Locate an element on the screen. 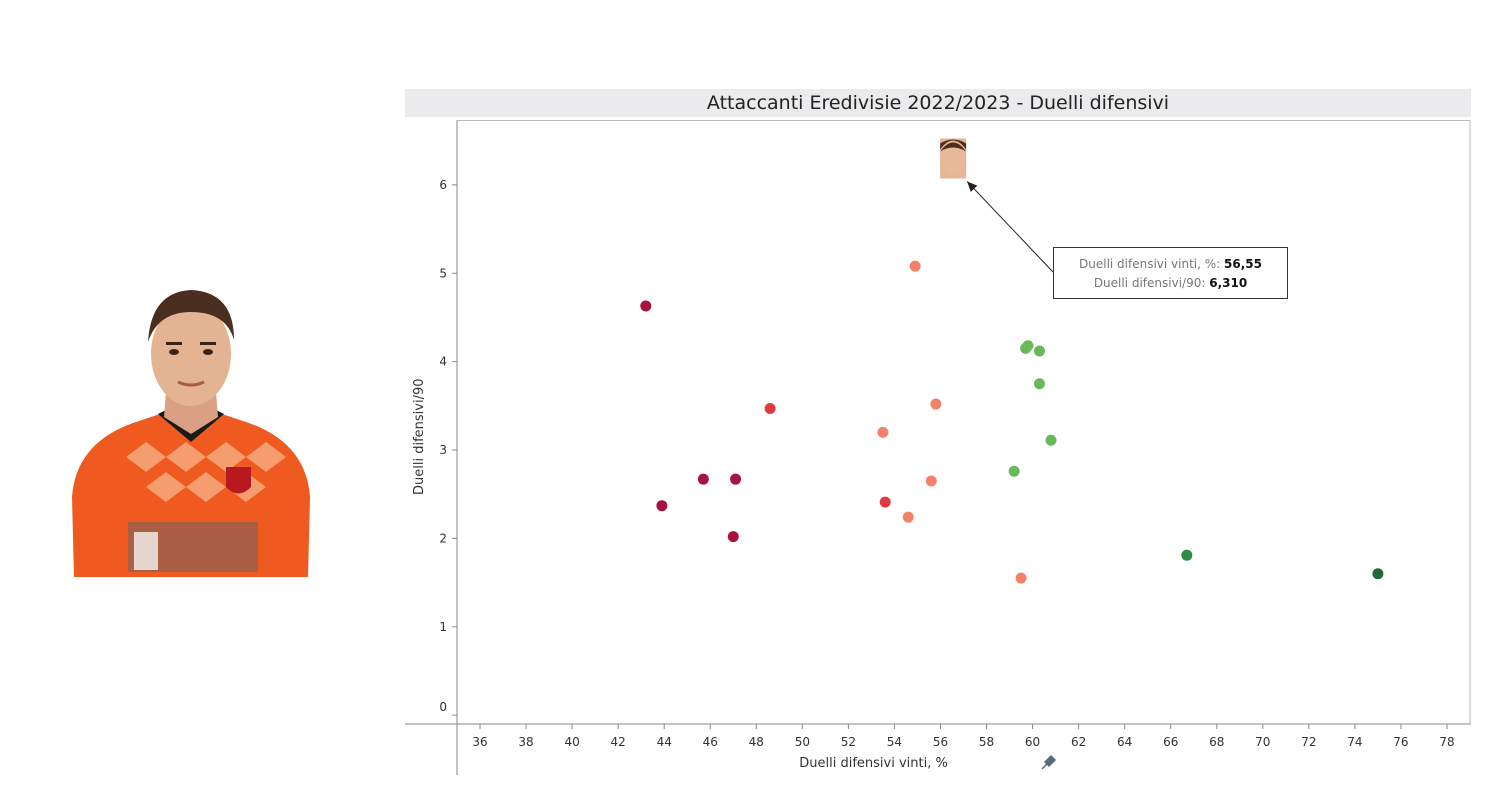  x-tick-label: 56 is located at coordinates (940, 742).